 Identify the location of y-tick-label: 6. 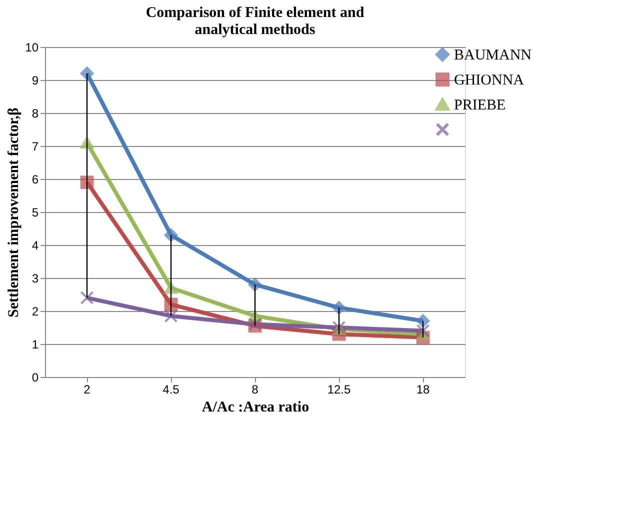
(35, 179).